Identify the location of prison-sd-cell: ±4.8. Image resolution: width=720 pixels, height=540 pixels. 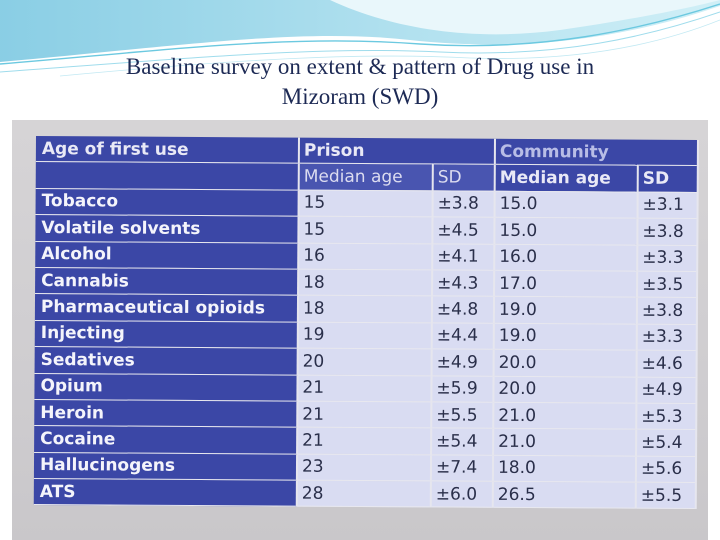
(463, 310).